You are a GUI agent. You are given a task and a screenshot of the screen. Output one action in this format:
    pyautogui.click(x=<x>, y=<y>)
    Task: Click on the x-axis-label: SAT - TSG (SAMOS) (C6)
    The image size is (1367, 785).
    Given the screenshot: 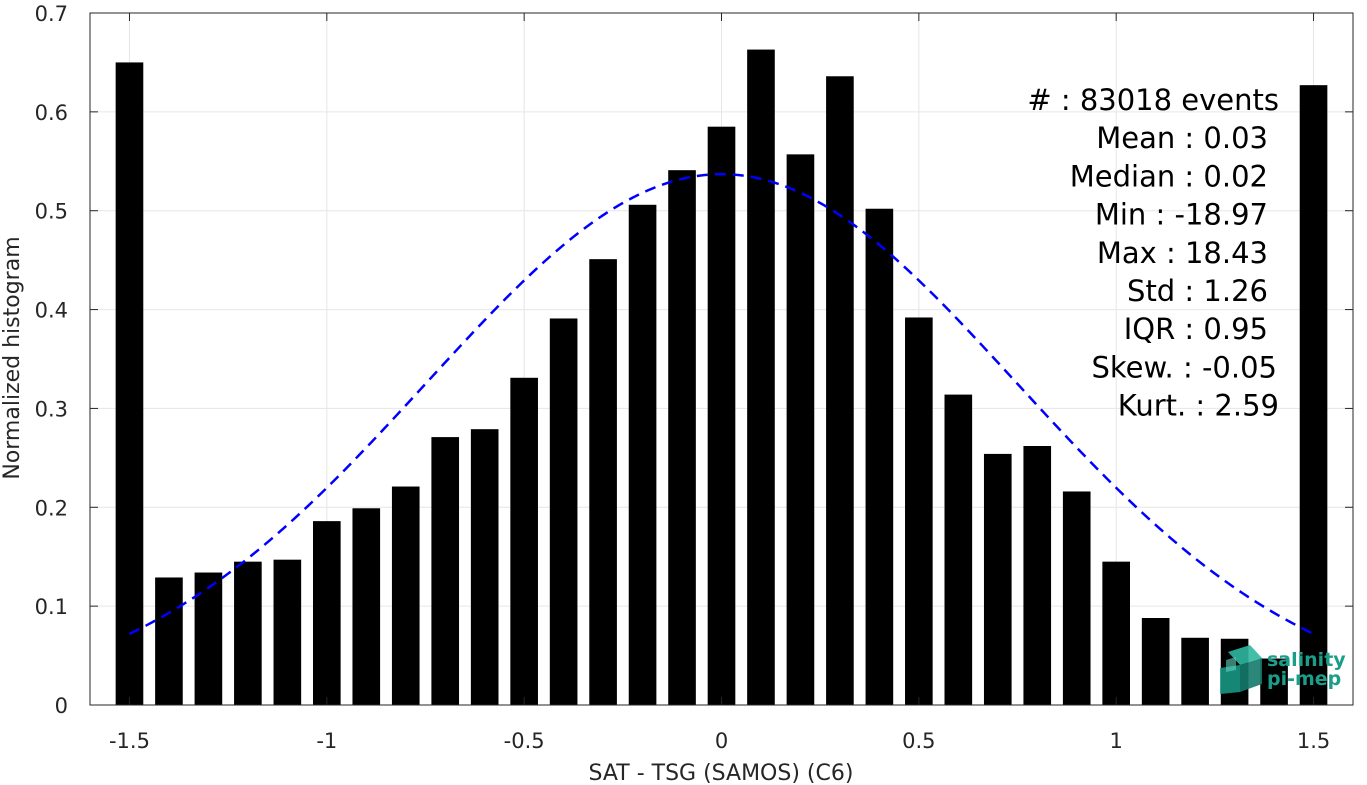 What is the action you would take?
    pyautogui.click(x=721, y=773)
    